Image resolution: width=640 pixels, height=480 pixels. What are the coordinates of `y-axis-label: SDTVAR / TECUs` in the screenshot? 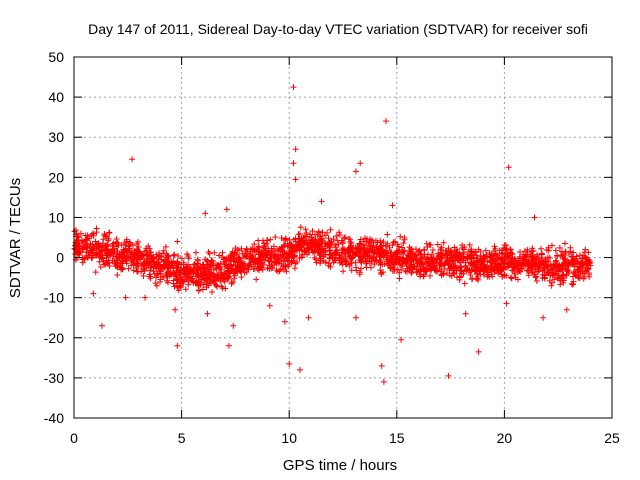 It's located at (15, 238).